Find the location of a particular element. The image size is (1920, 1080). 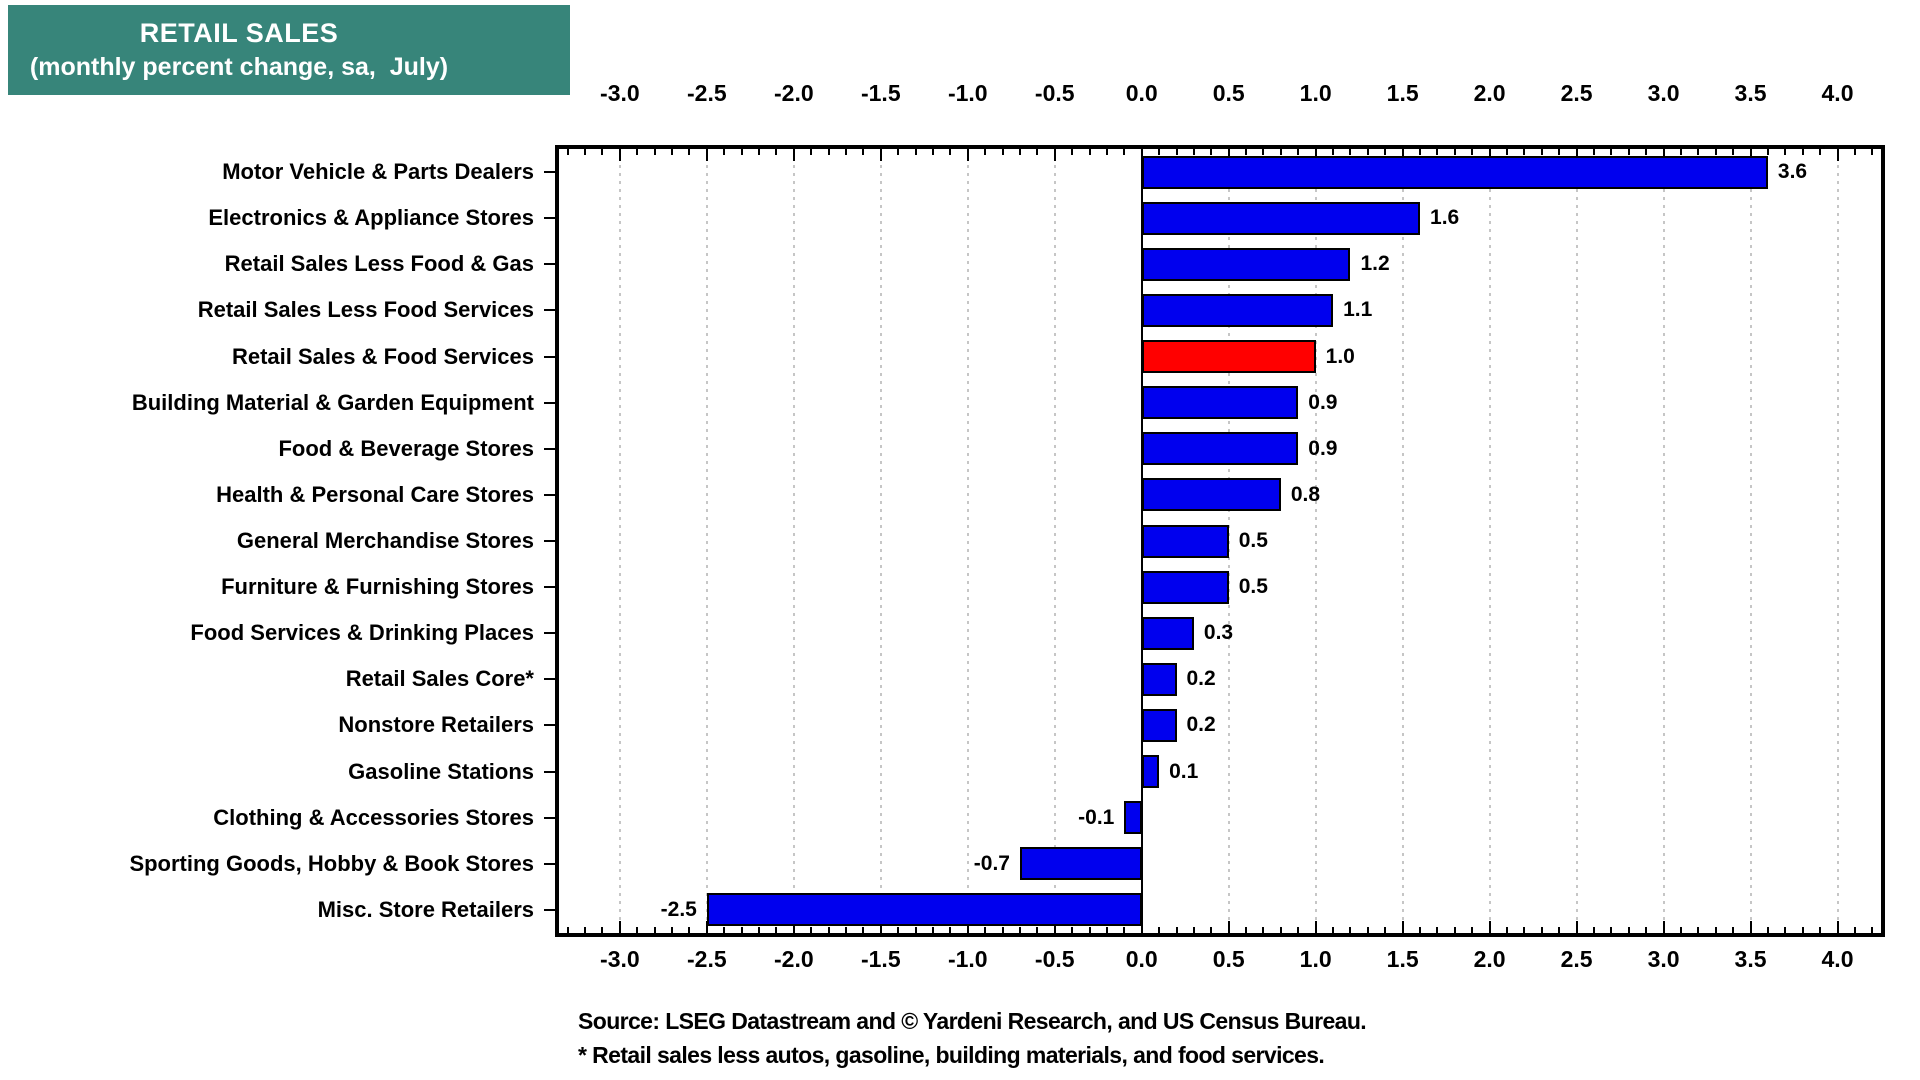

x-tick-label: 2.0 is located at coordinates (1489, 93).